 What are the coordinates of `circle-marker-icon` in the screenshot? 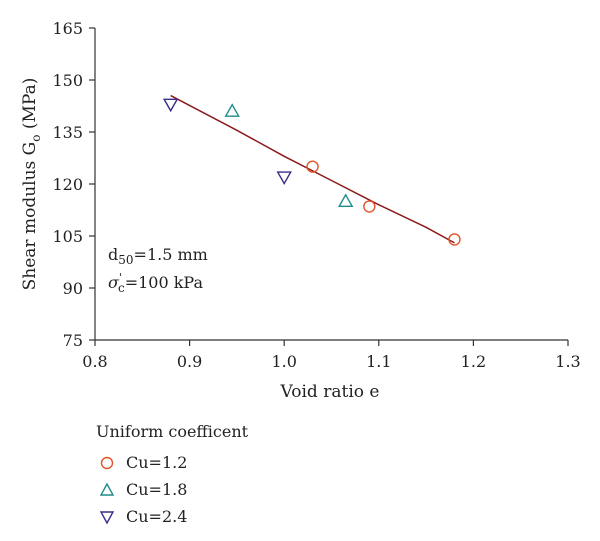 It's located at (107, 462).